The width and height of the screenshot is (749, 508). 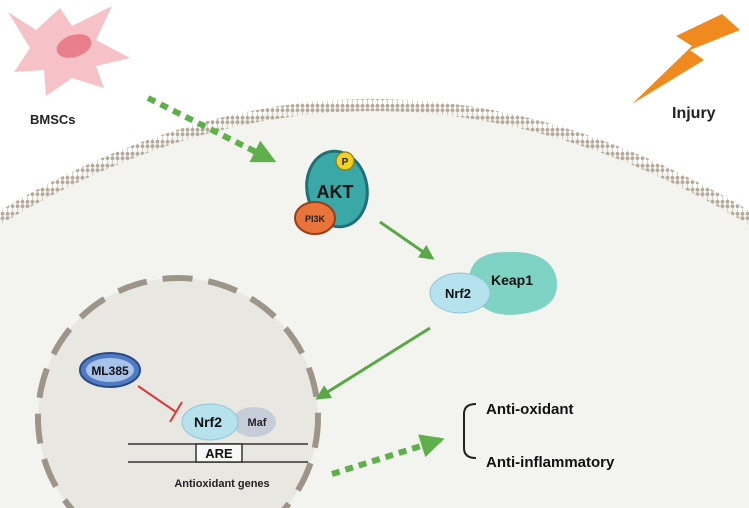 I want to click on injury-label: Injury, so click(x=694, y=113).